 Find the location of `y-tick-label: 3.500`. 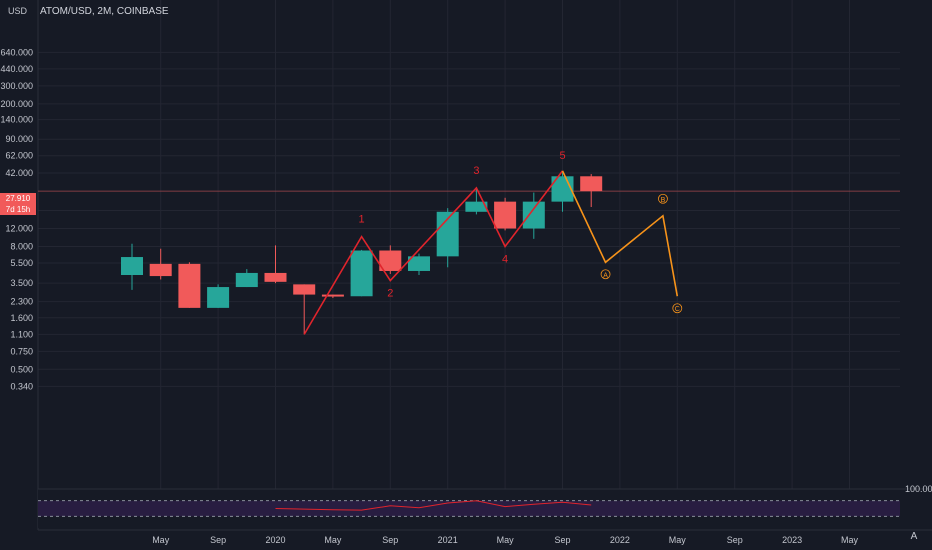

y-tick-label: 3.500 is located at coordinates (21, 283).